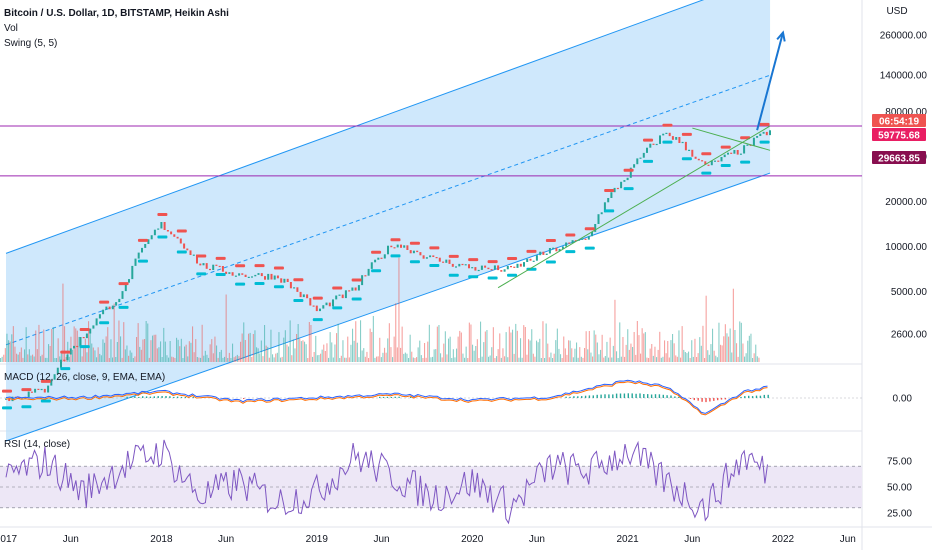  Describe the element at coordinates (904, 36) in the screenshot. I see `price-tick-label: 260000.00` at that location.